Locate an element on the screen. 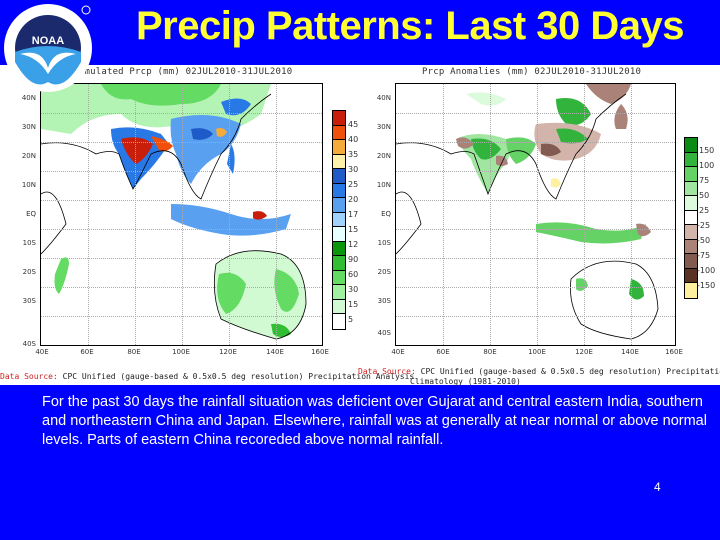  slide-title: Precip Patterns: Last 30 Days is located at coordinates (410, 26).